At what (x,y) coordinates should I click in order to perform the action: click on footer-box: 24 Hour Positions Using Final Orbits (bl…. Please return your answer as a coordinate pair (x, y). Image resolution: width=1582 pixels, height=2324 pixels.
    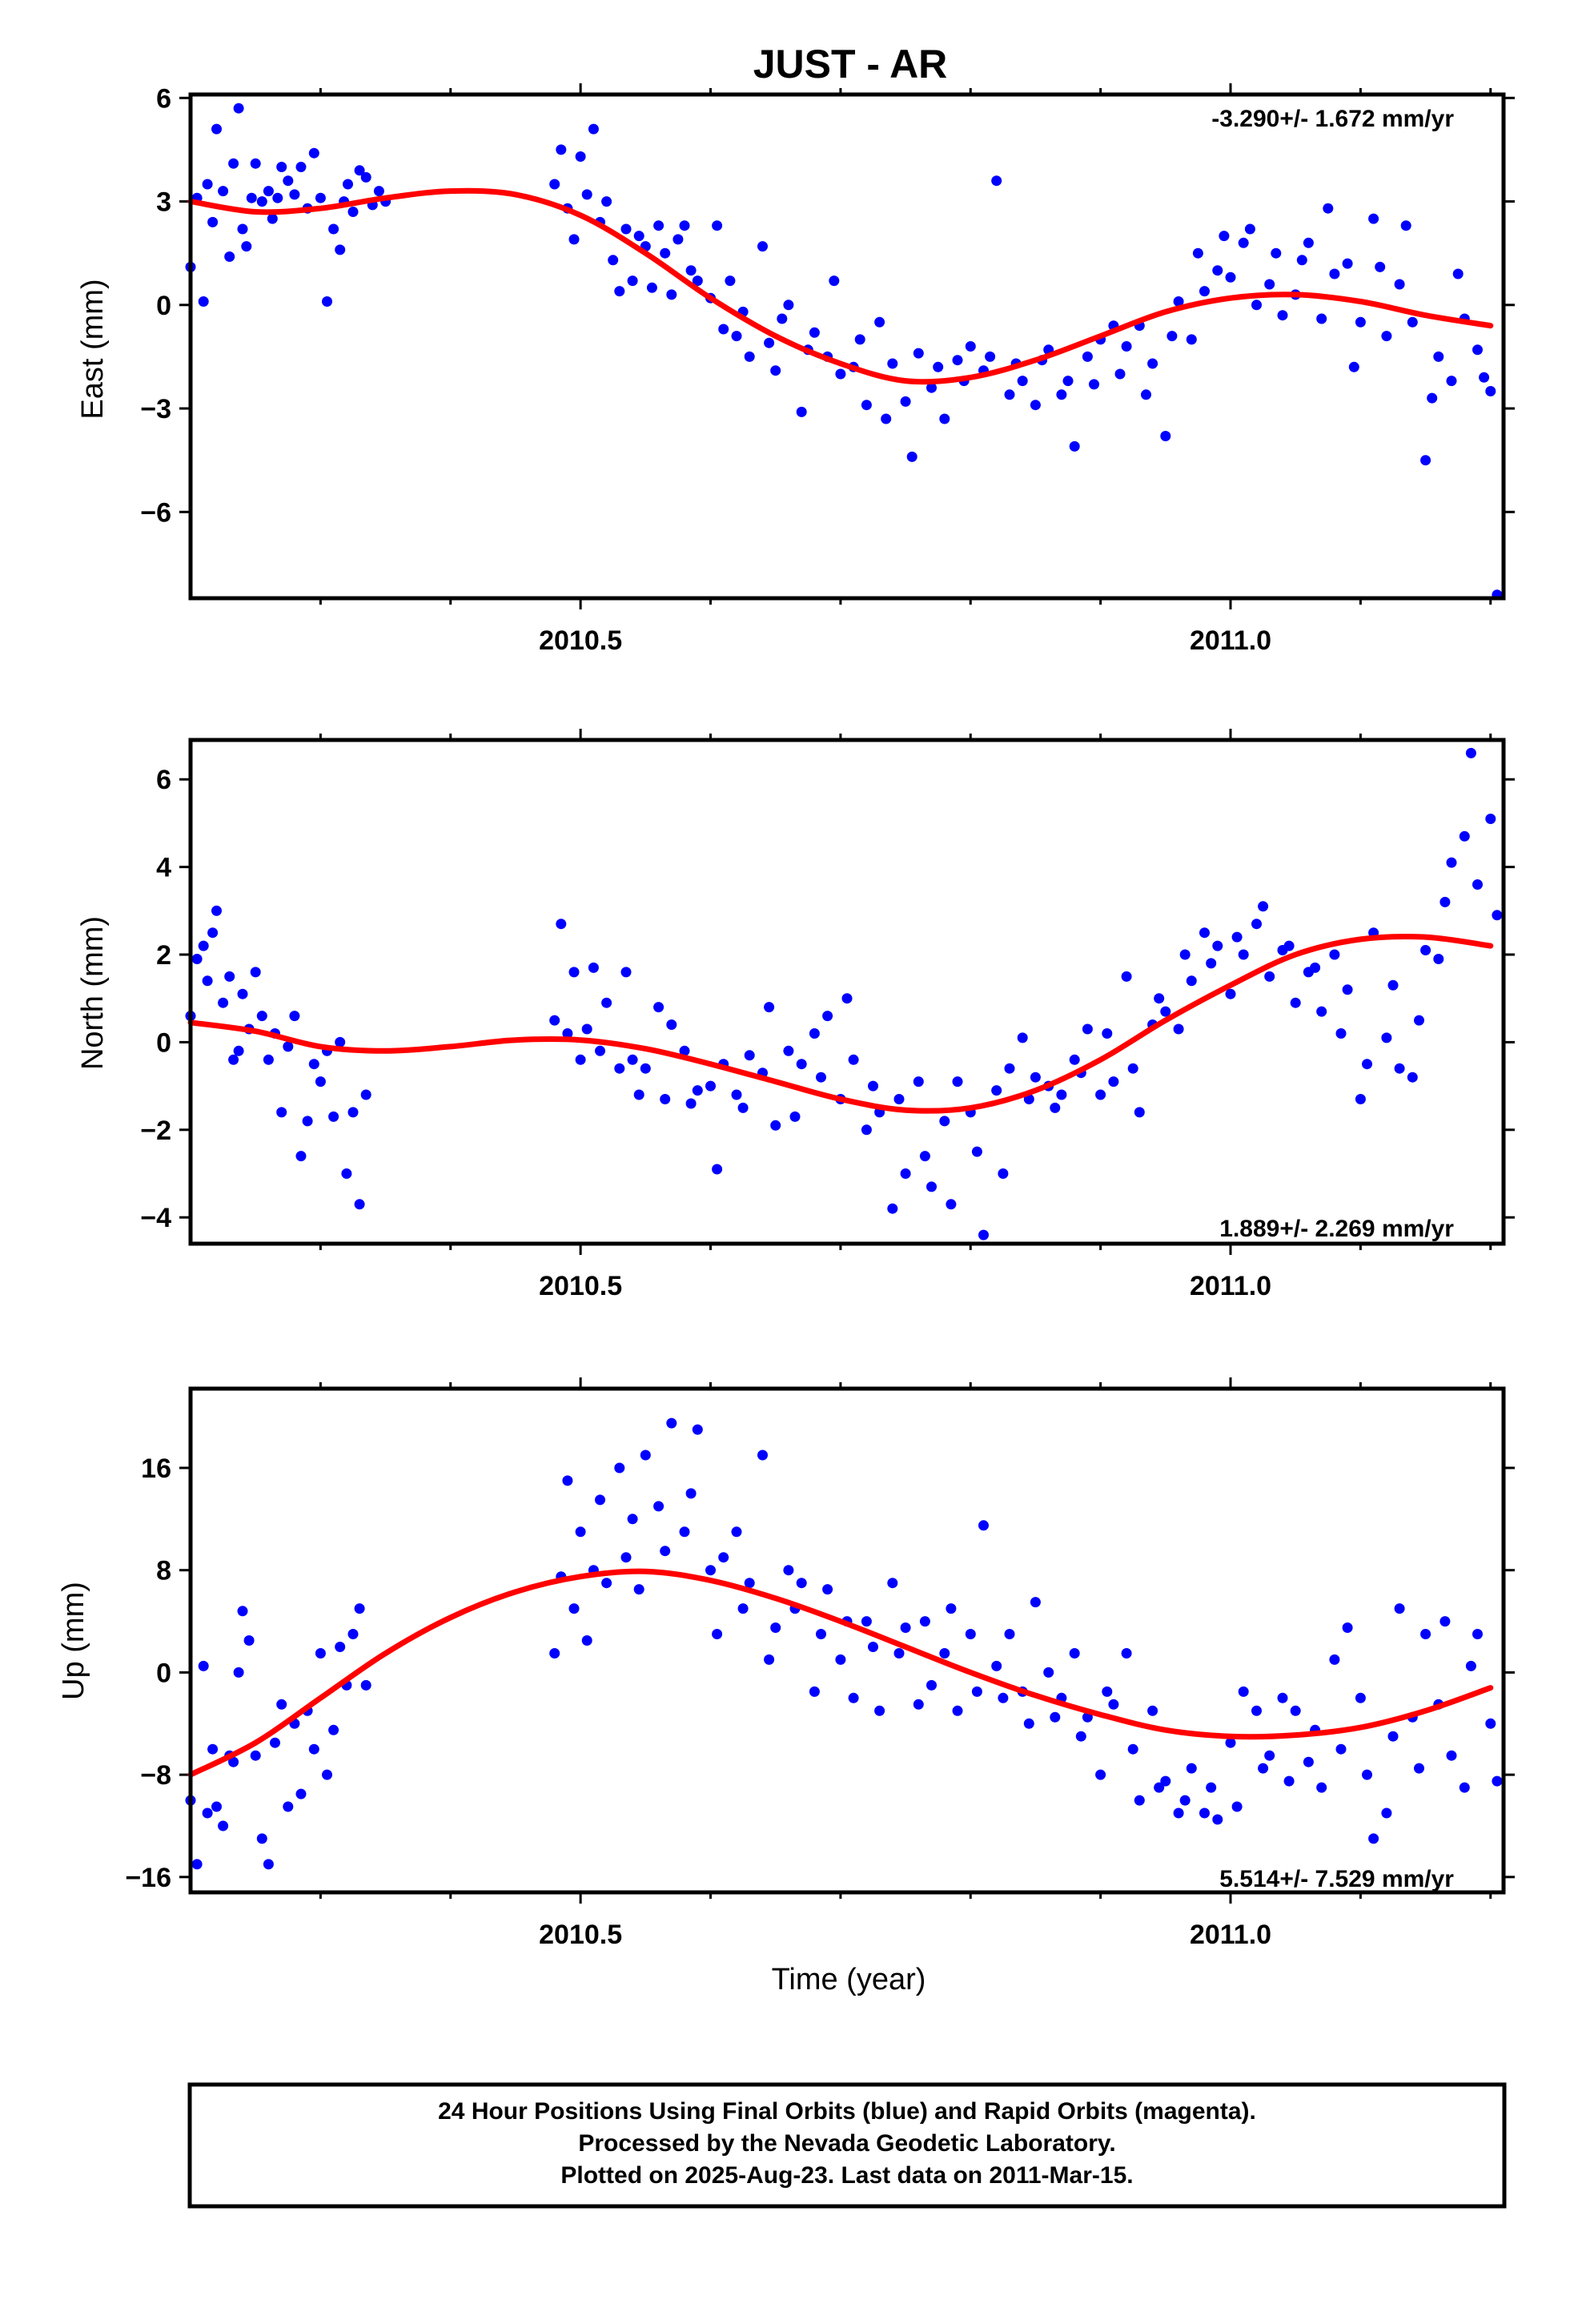
    Looking at the image, I should click on (847, 2145).